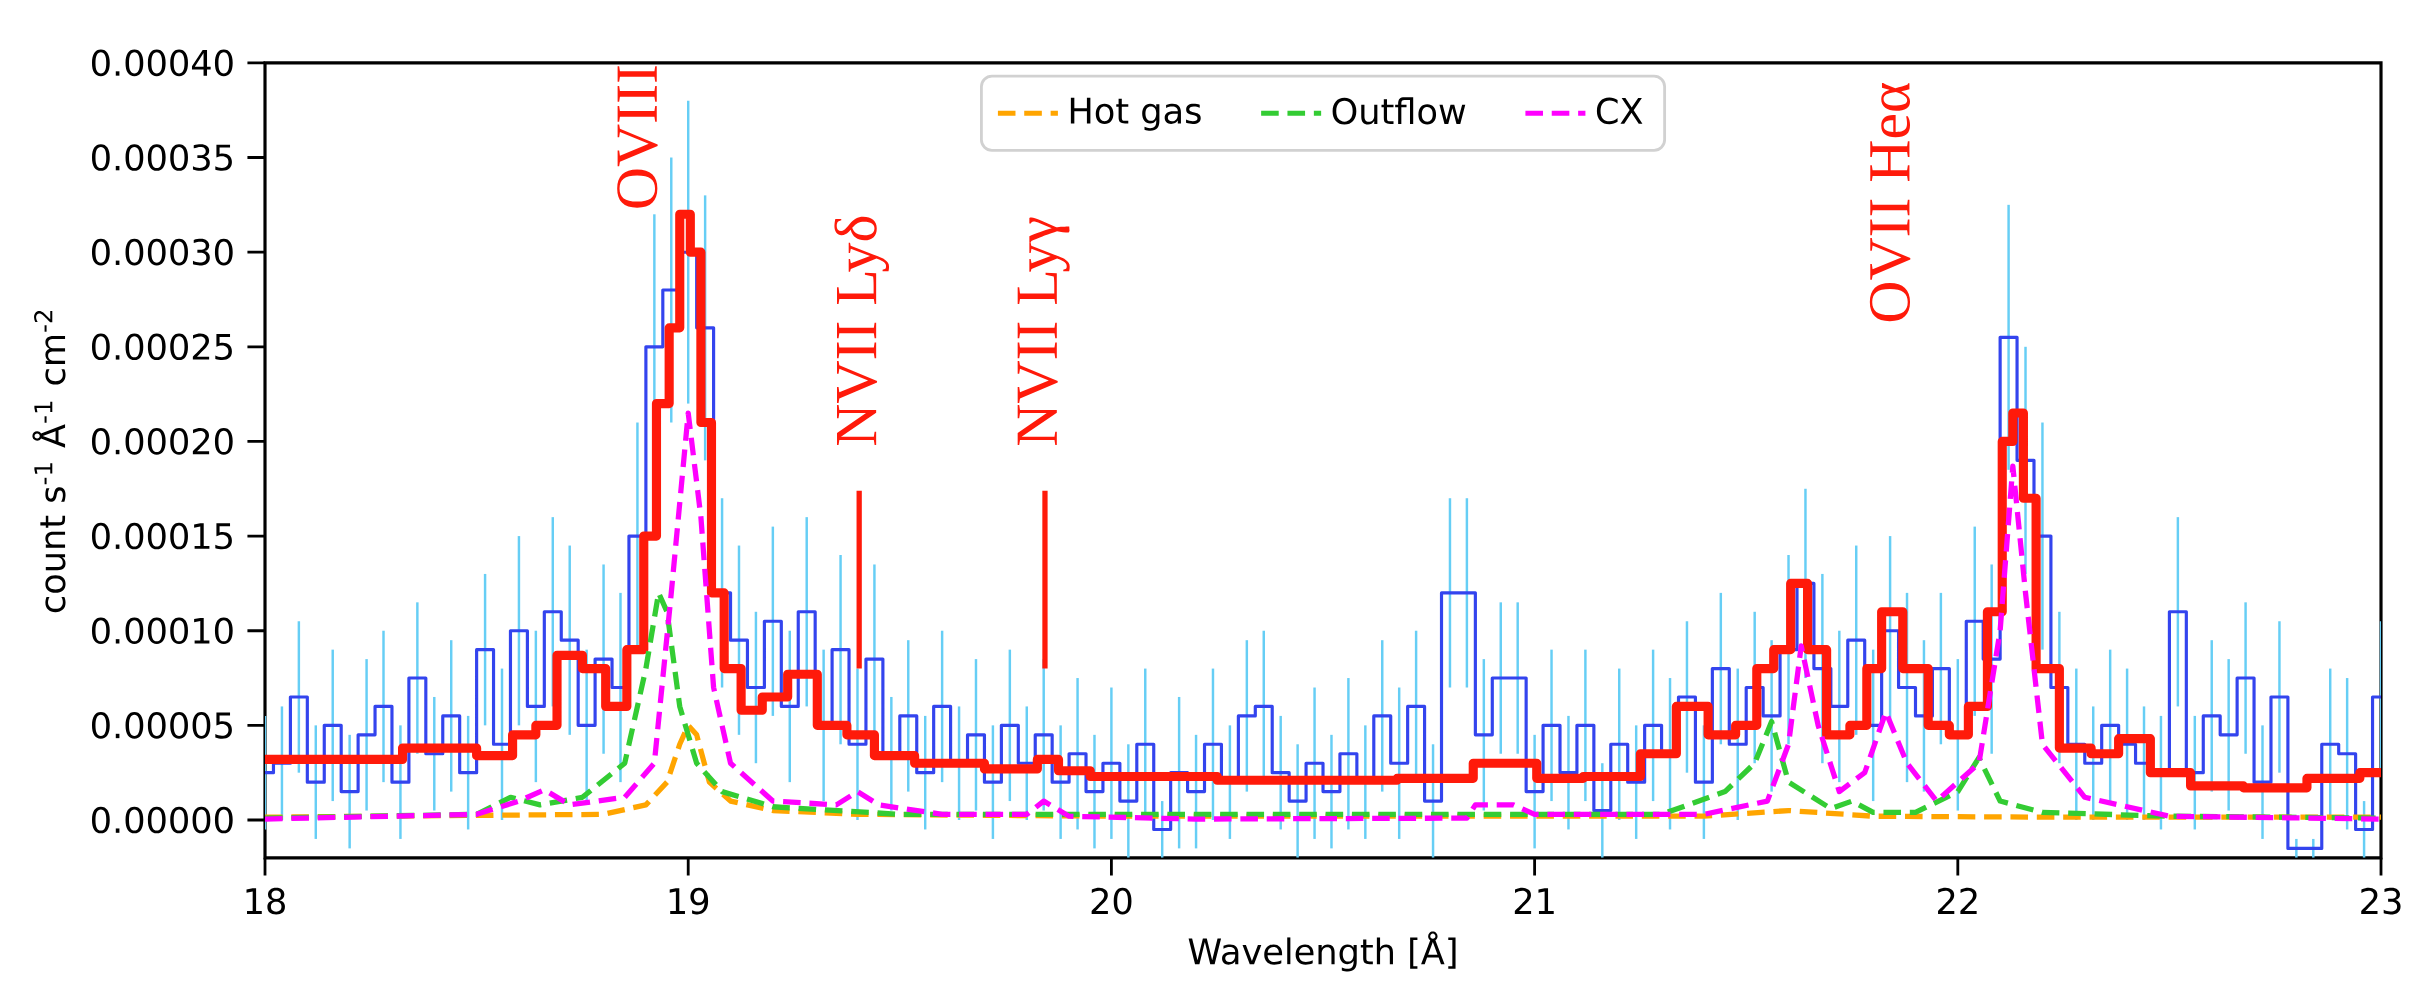  What do you see at coordinates (49, 461) in the screenshot?
I see `y-axis-title: count s$^{-1}$ Å$^{-1}$ cm$^{-2}$` at bounding box center [49, 461].